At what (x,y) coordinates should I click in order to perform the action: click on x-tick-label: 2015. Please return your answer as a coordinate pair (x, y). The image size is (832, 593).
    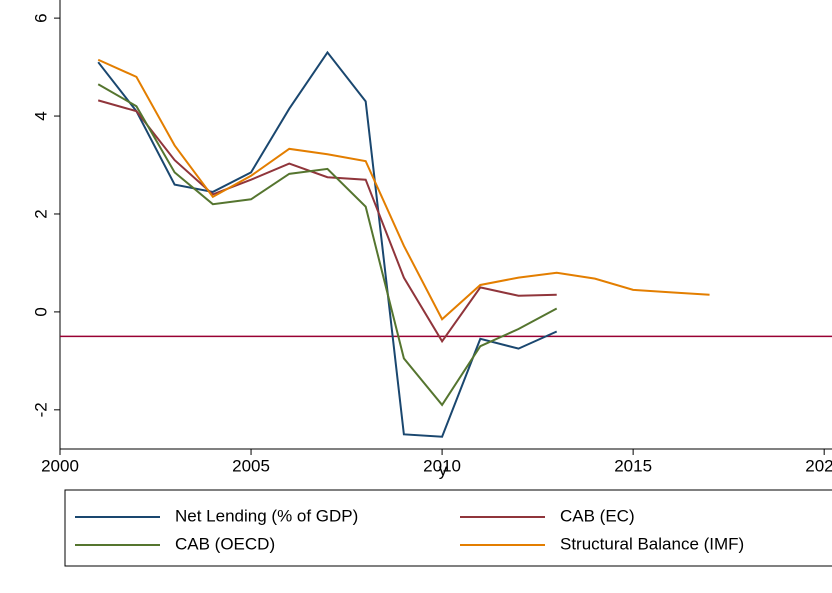
    Looking at the image, I should click on (633, 465).